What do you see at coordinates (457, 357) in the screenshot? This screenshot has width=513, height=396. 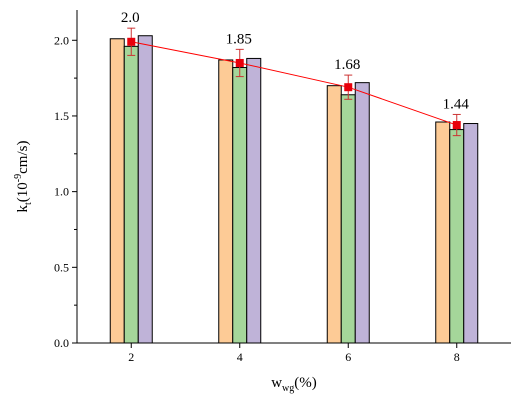 I see `x-tick-label: 8` at bounding box center [457, 357].